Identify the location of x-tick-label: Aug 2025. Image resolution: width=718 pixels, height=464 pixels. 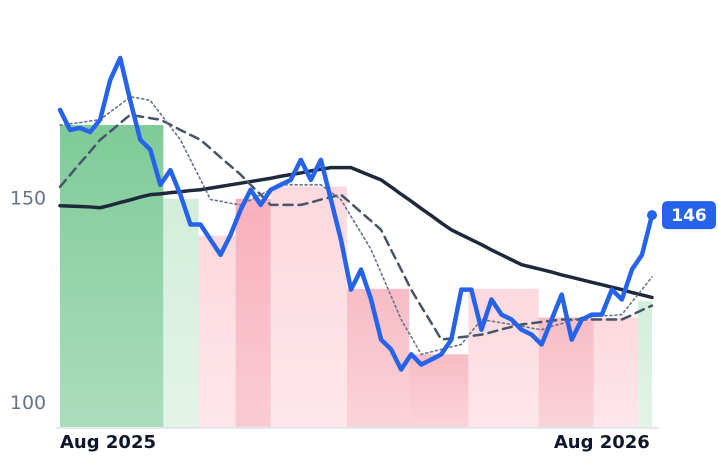
(108, 442).